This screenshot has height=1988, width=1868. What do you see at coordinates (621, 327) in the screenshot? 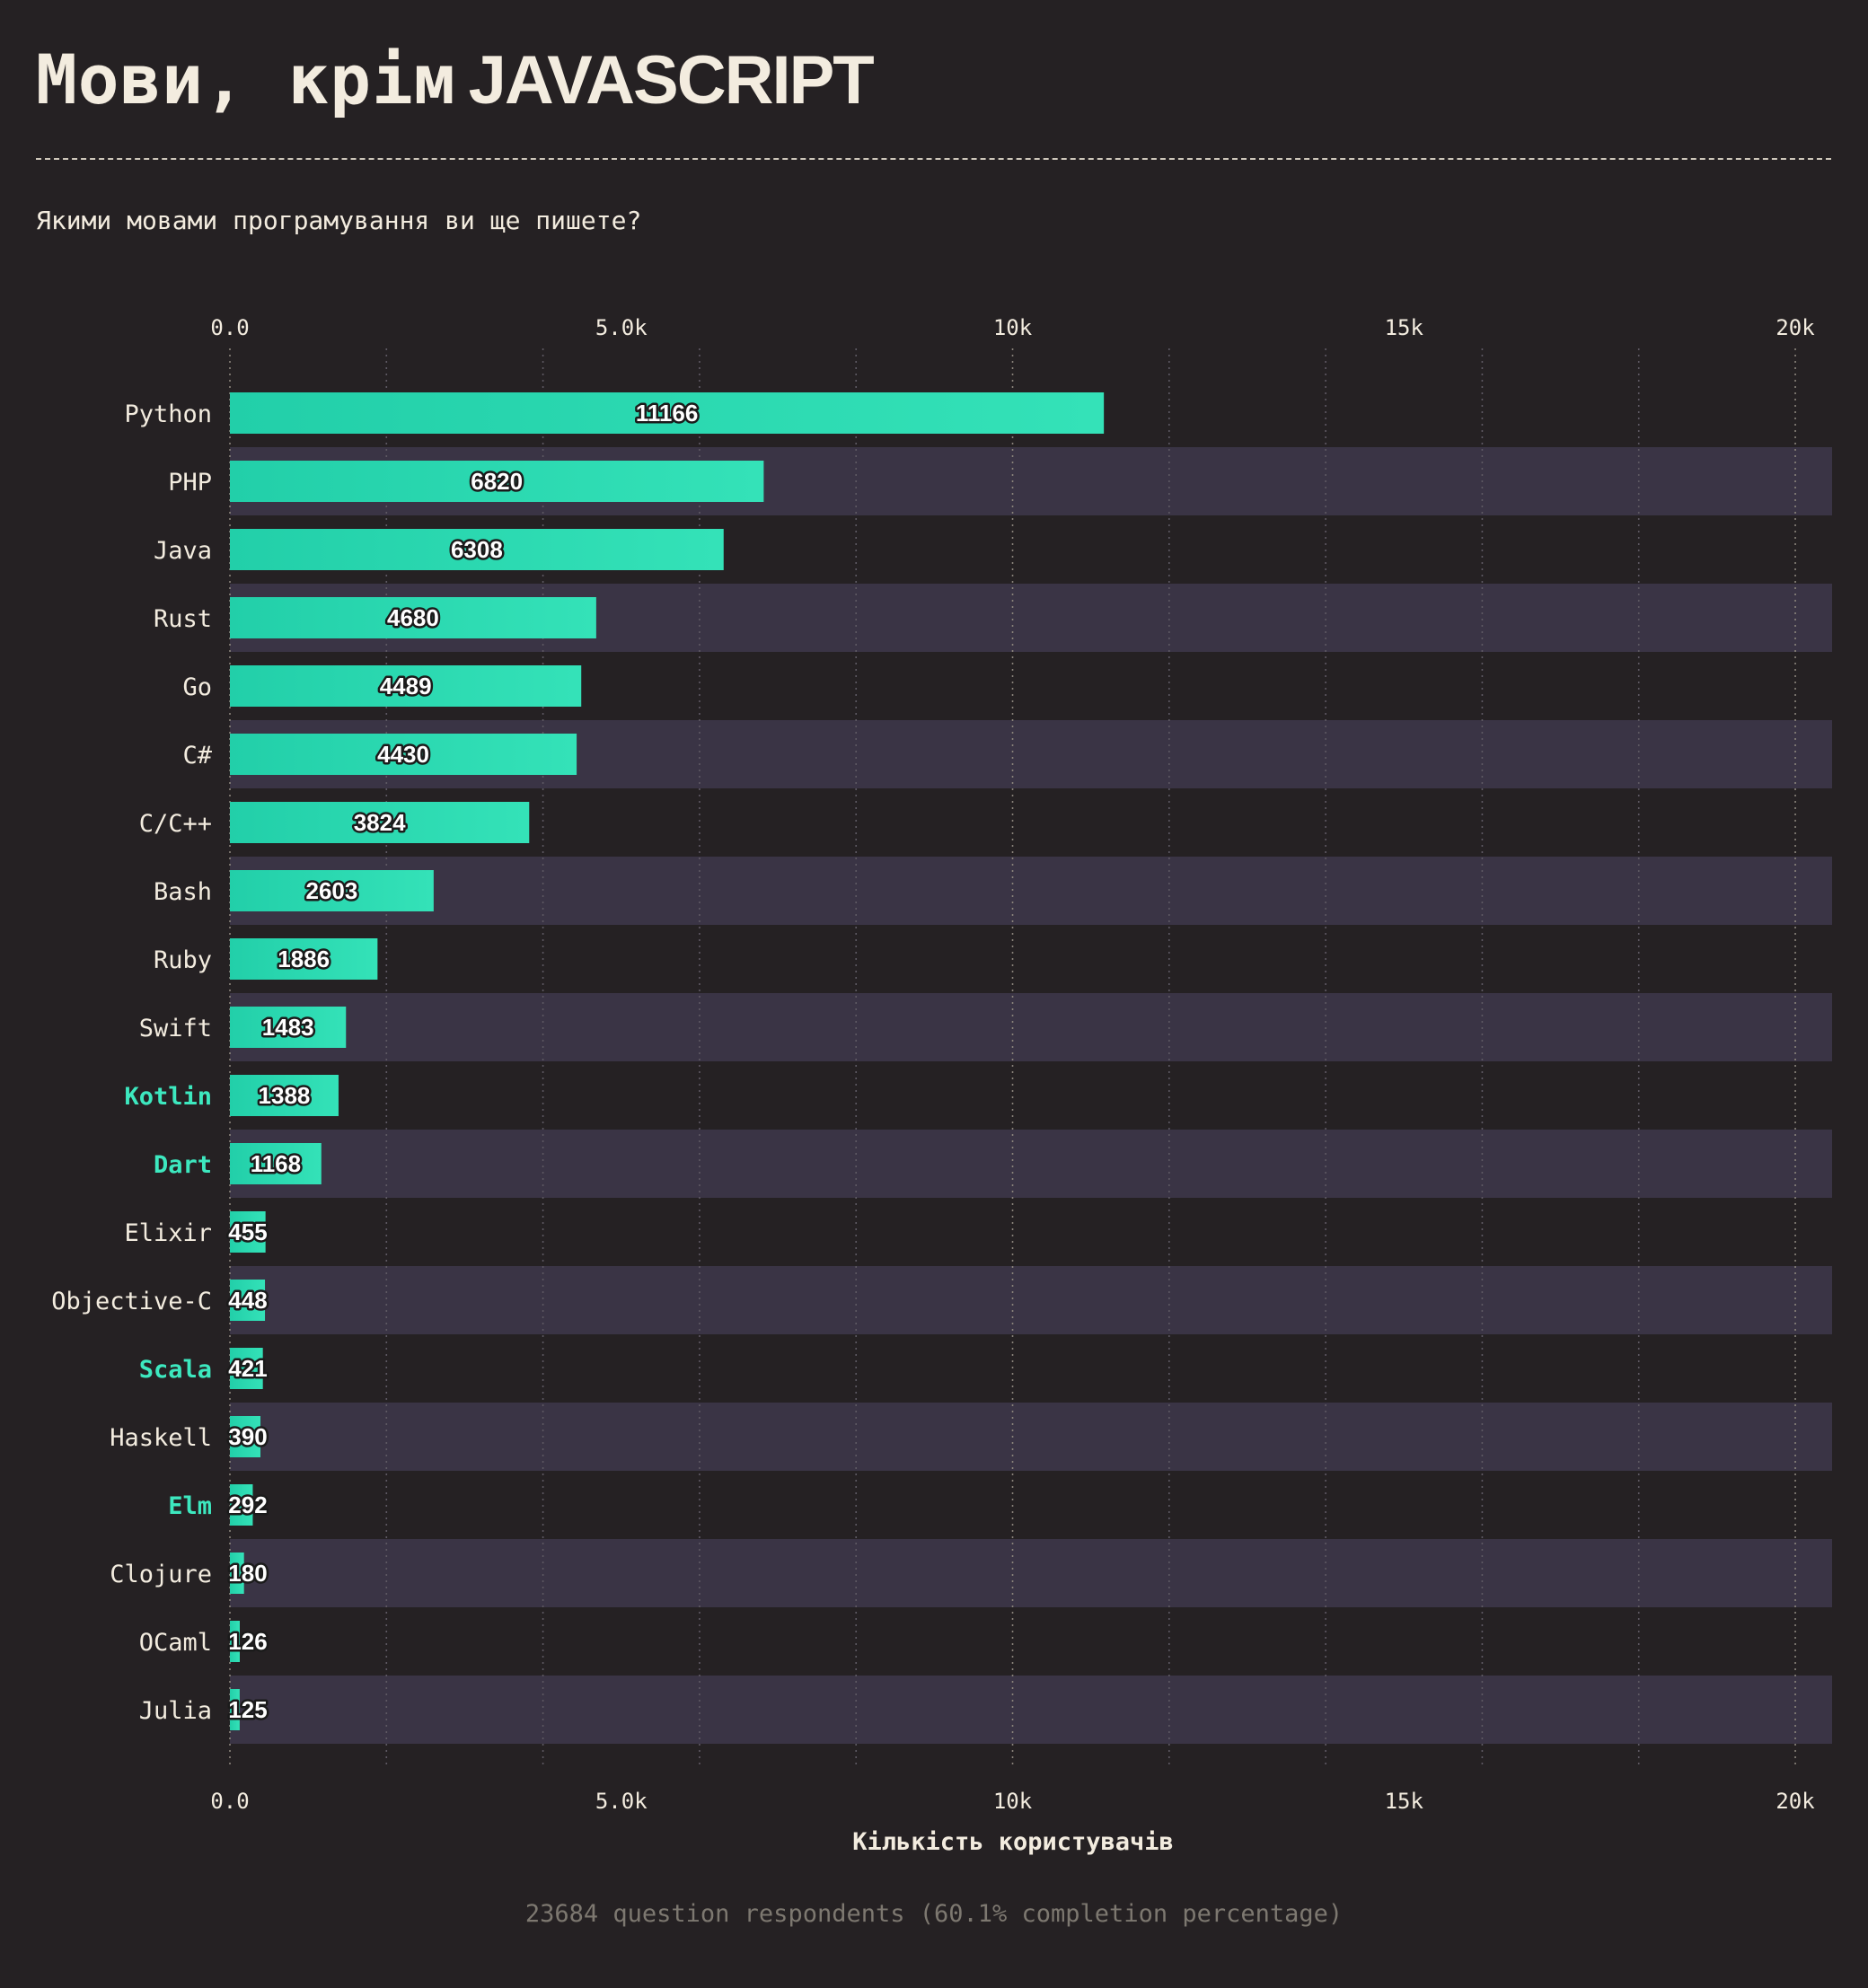
I see `x-tick-label-top: 5.0k` at bounding box center [621, 327].